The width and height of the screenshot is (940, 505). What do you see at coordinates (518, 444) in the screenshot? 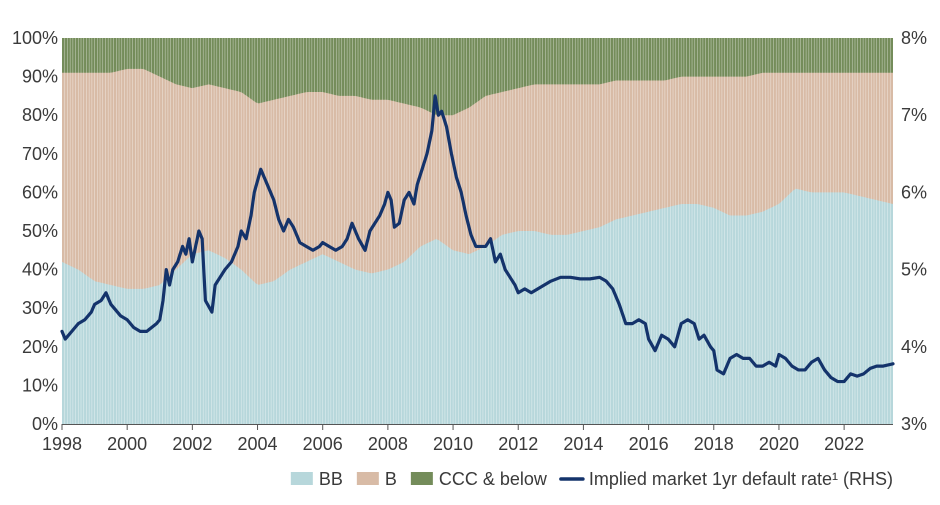
I see `x-tick-label: 2012` at bounding box center [518, 444].